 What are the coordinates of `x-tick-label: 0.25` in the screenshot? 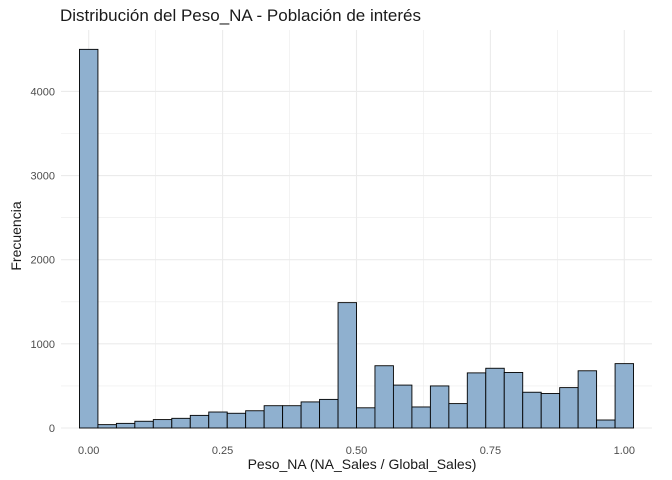 It's located at (222, 451).